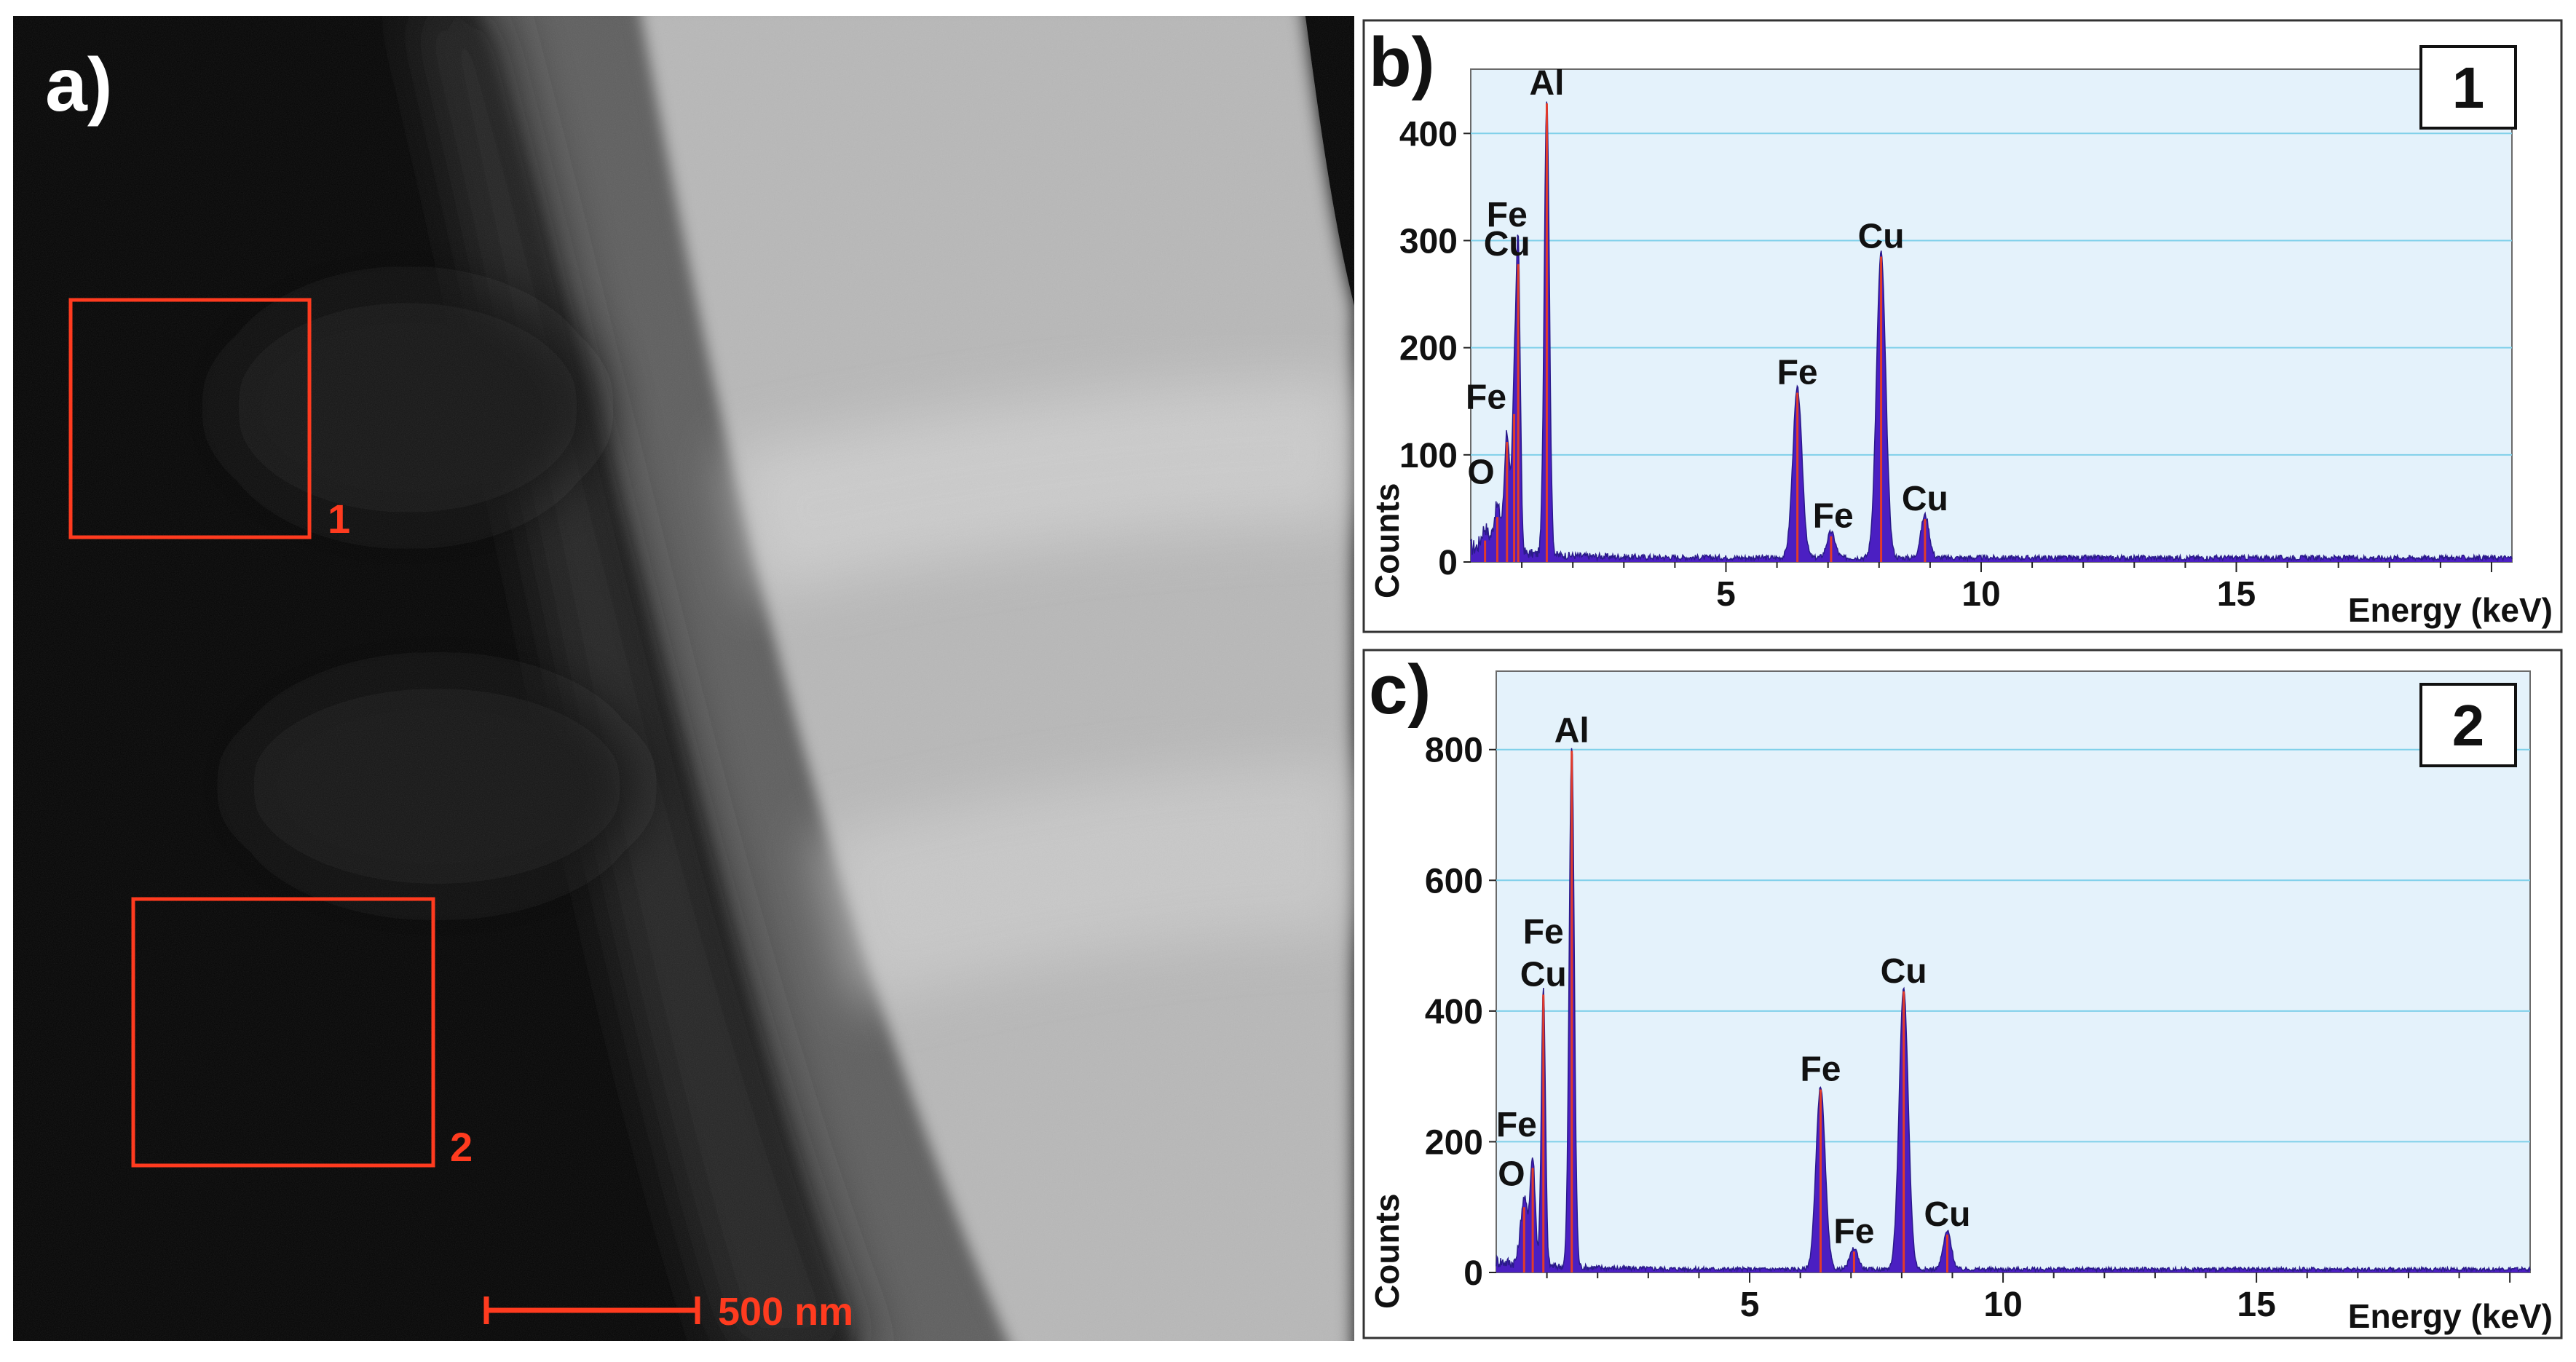  I want to click on region-label-2: 2, so click(461, 1147).